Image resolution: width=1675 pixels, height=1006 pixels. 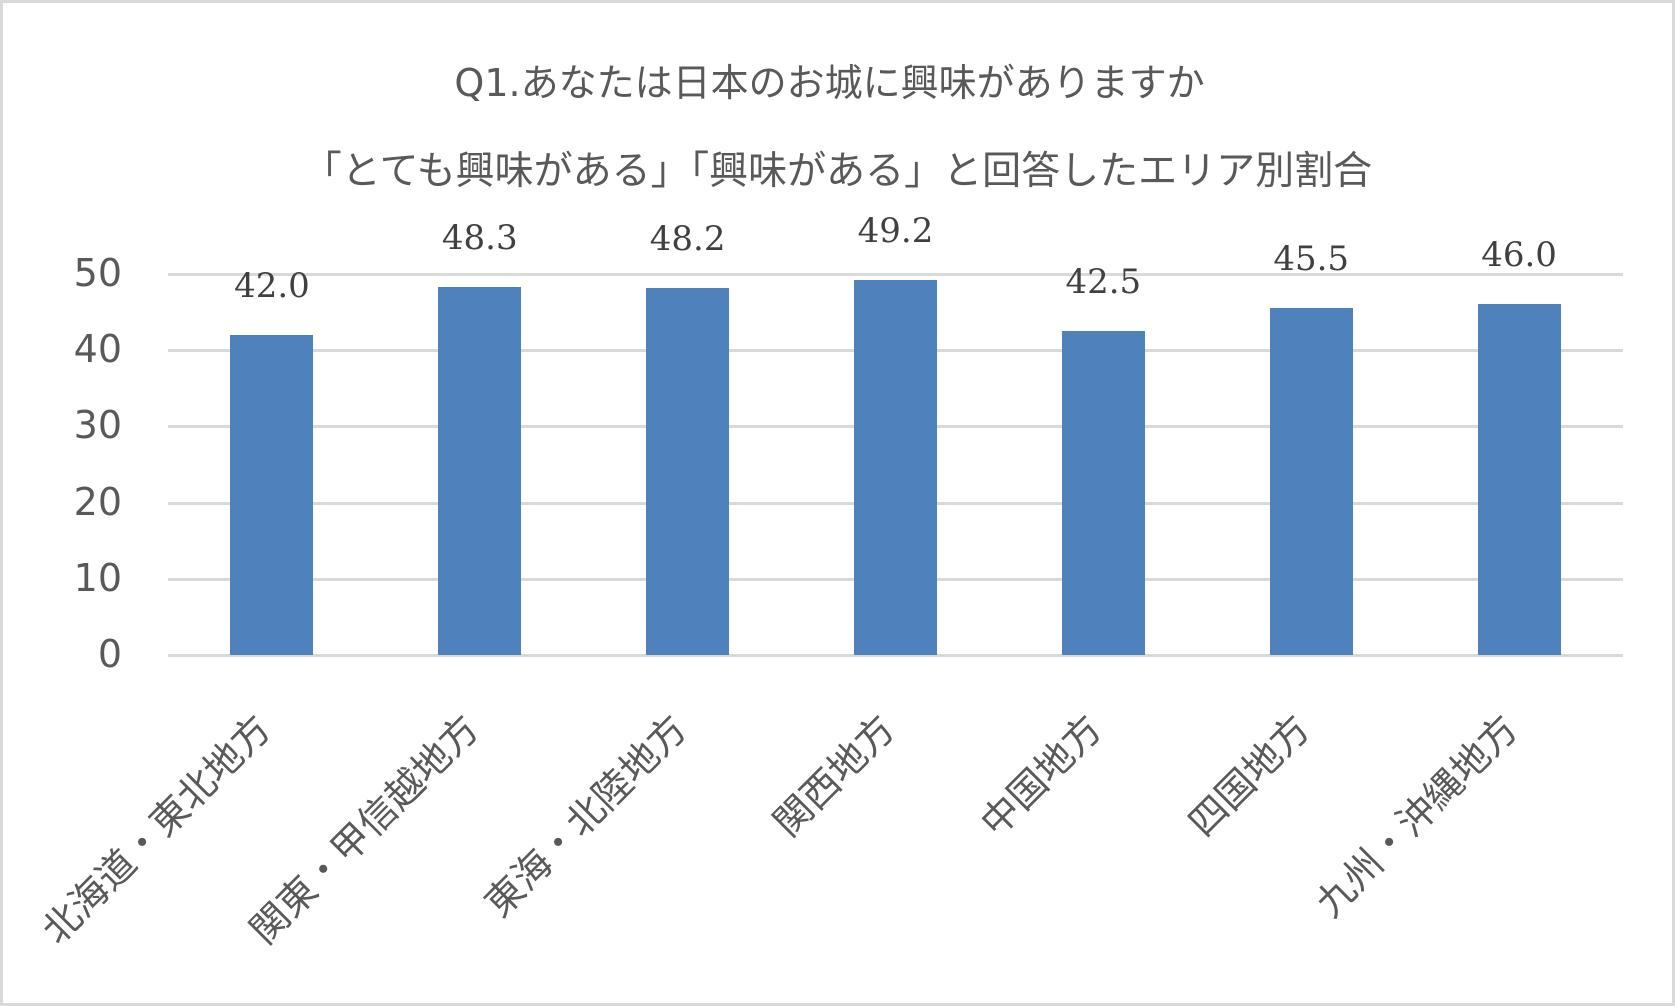 I want to click on data-label: 48.3, so click(x=479, y=237).